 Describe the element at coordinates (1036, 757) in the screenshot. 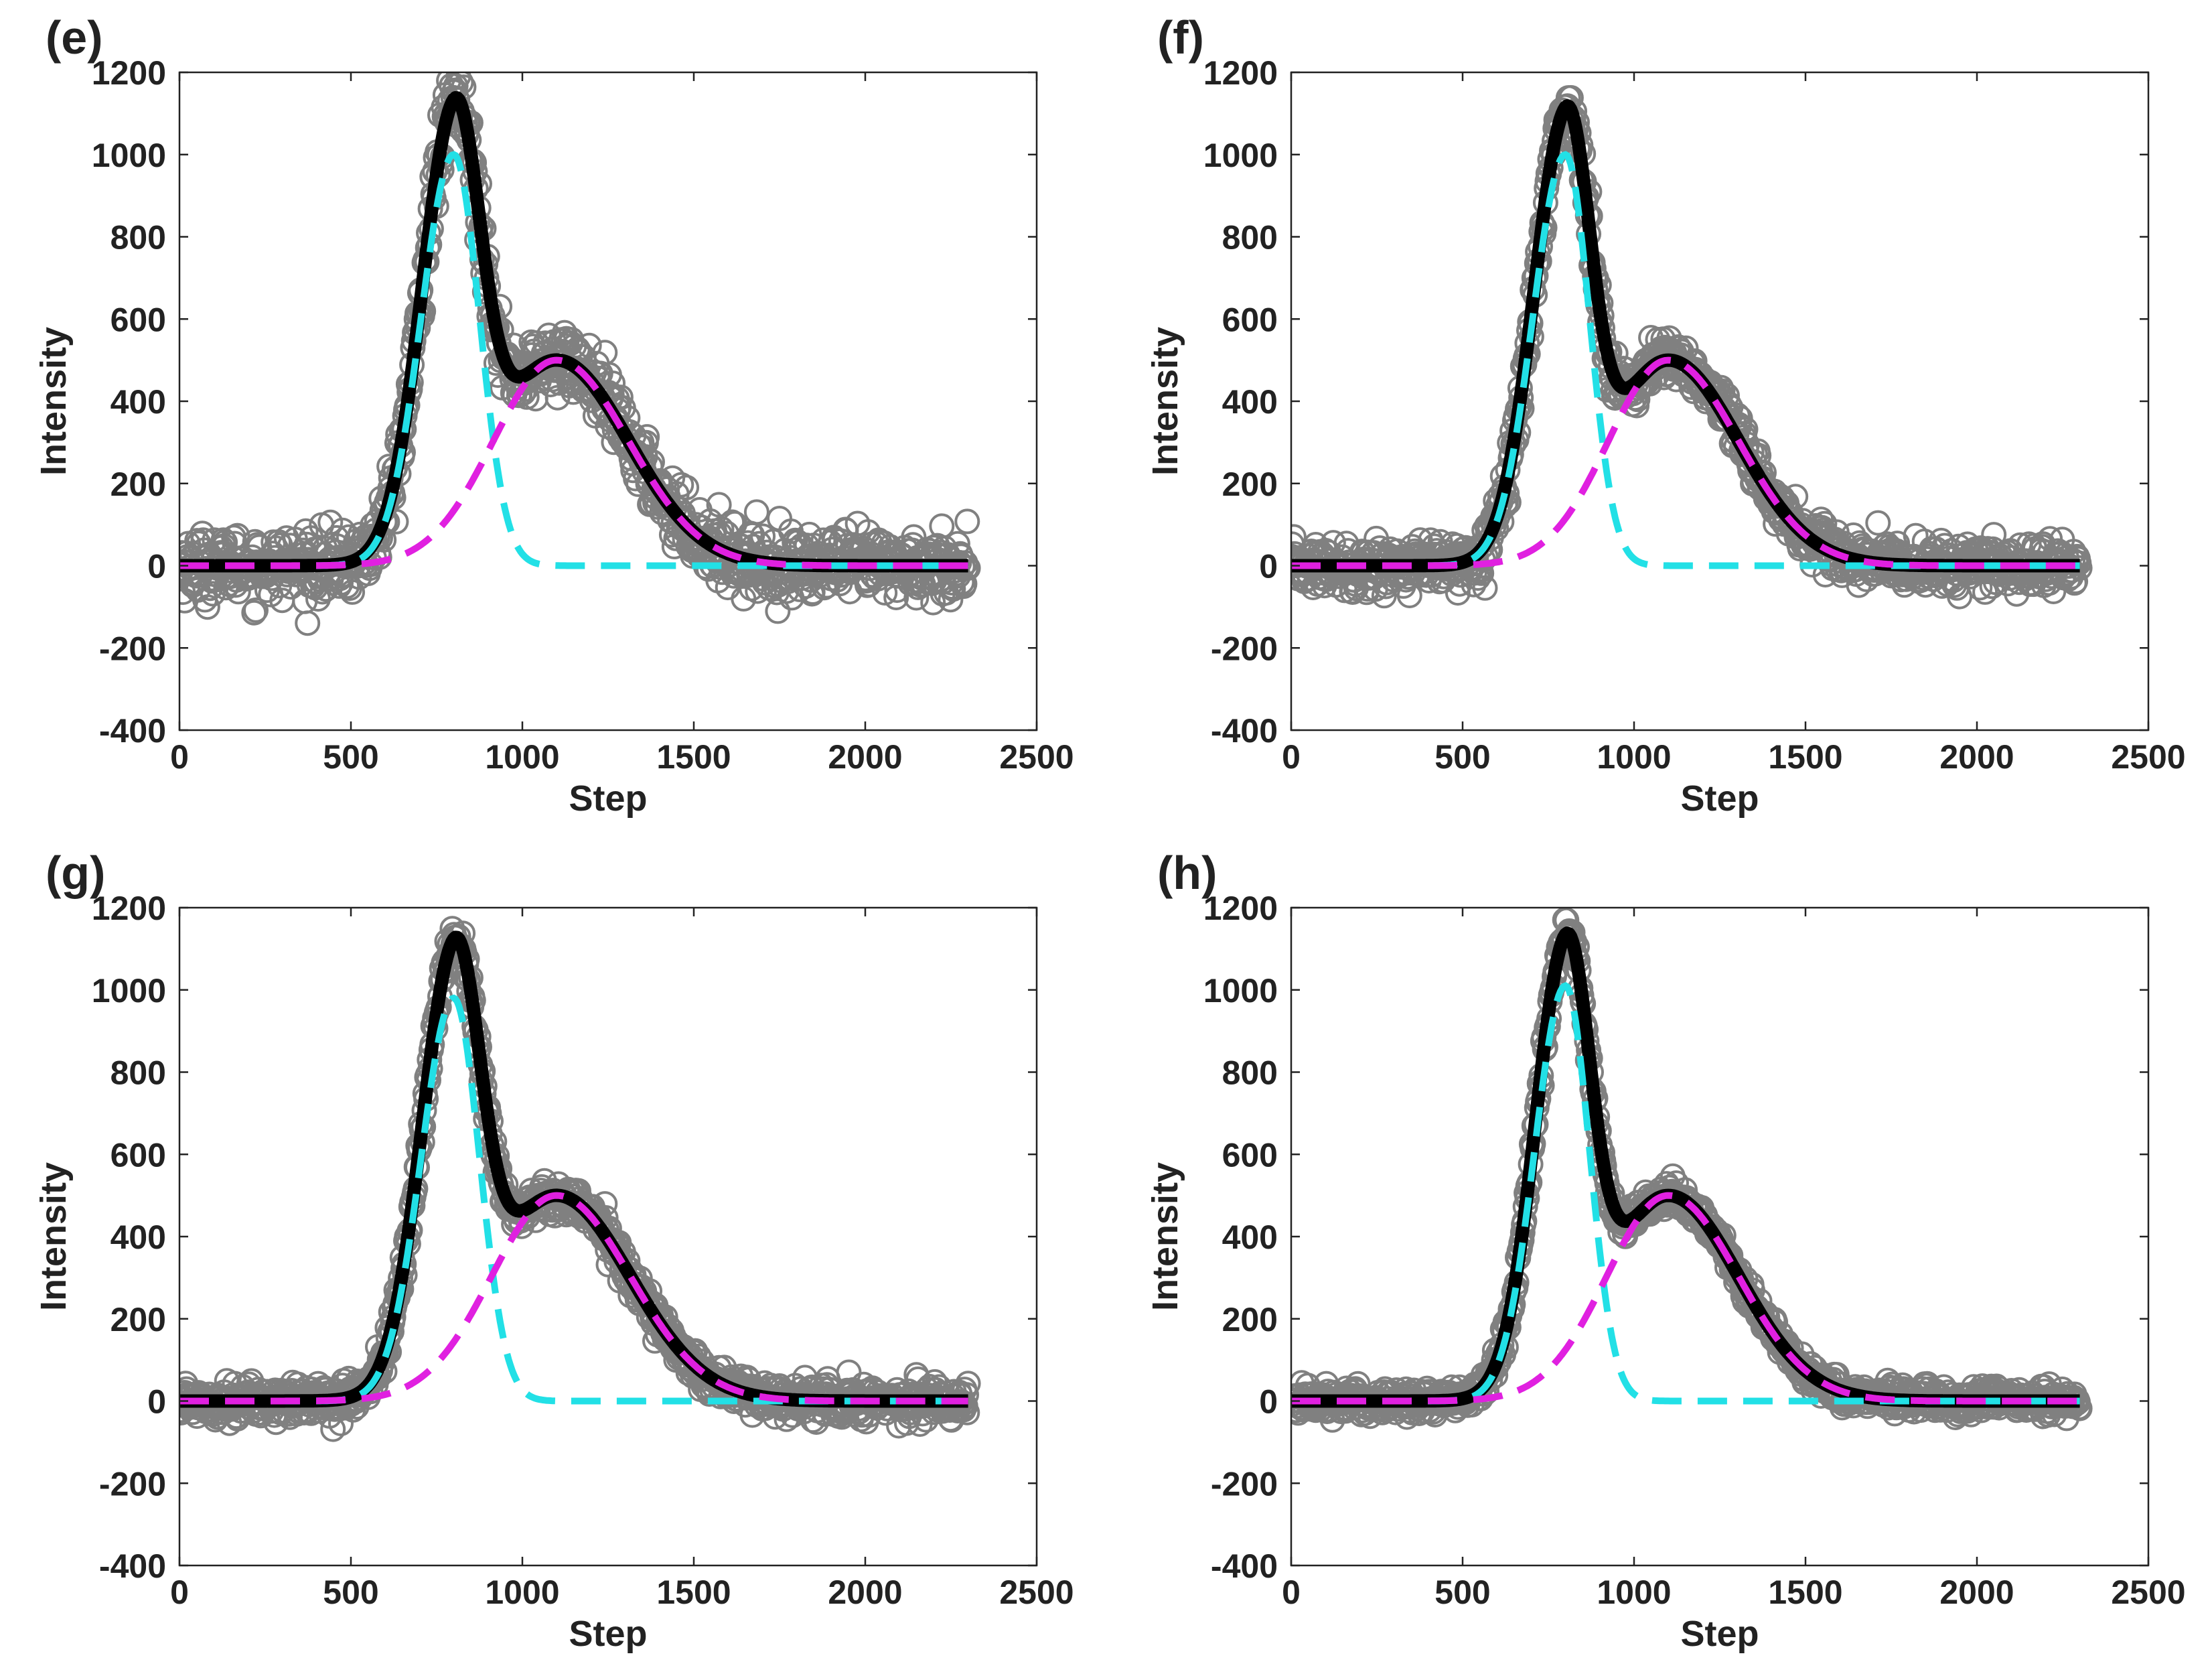

I see `x-tick-label: 2500` at that location.